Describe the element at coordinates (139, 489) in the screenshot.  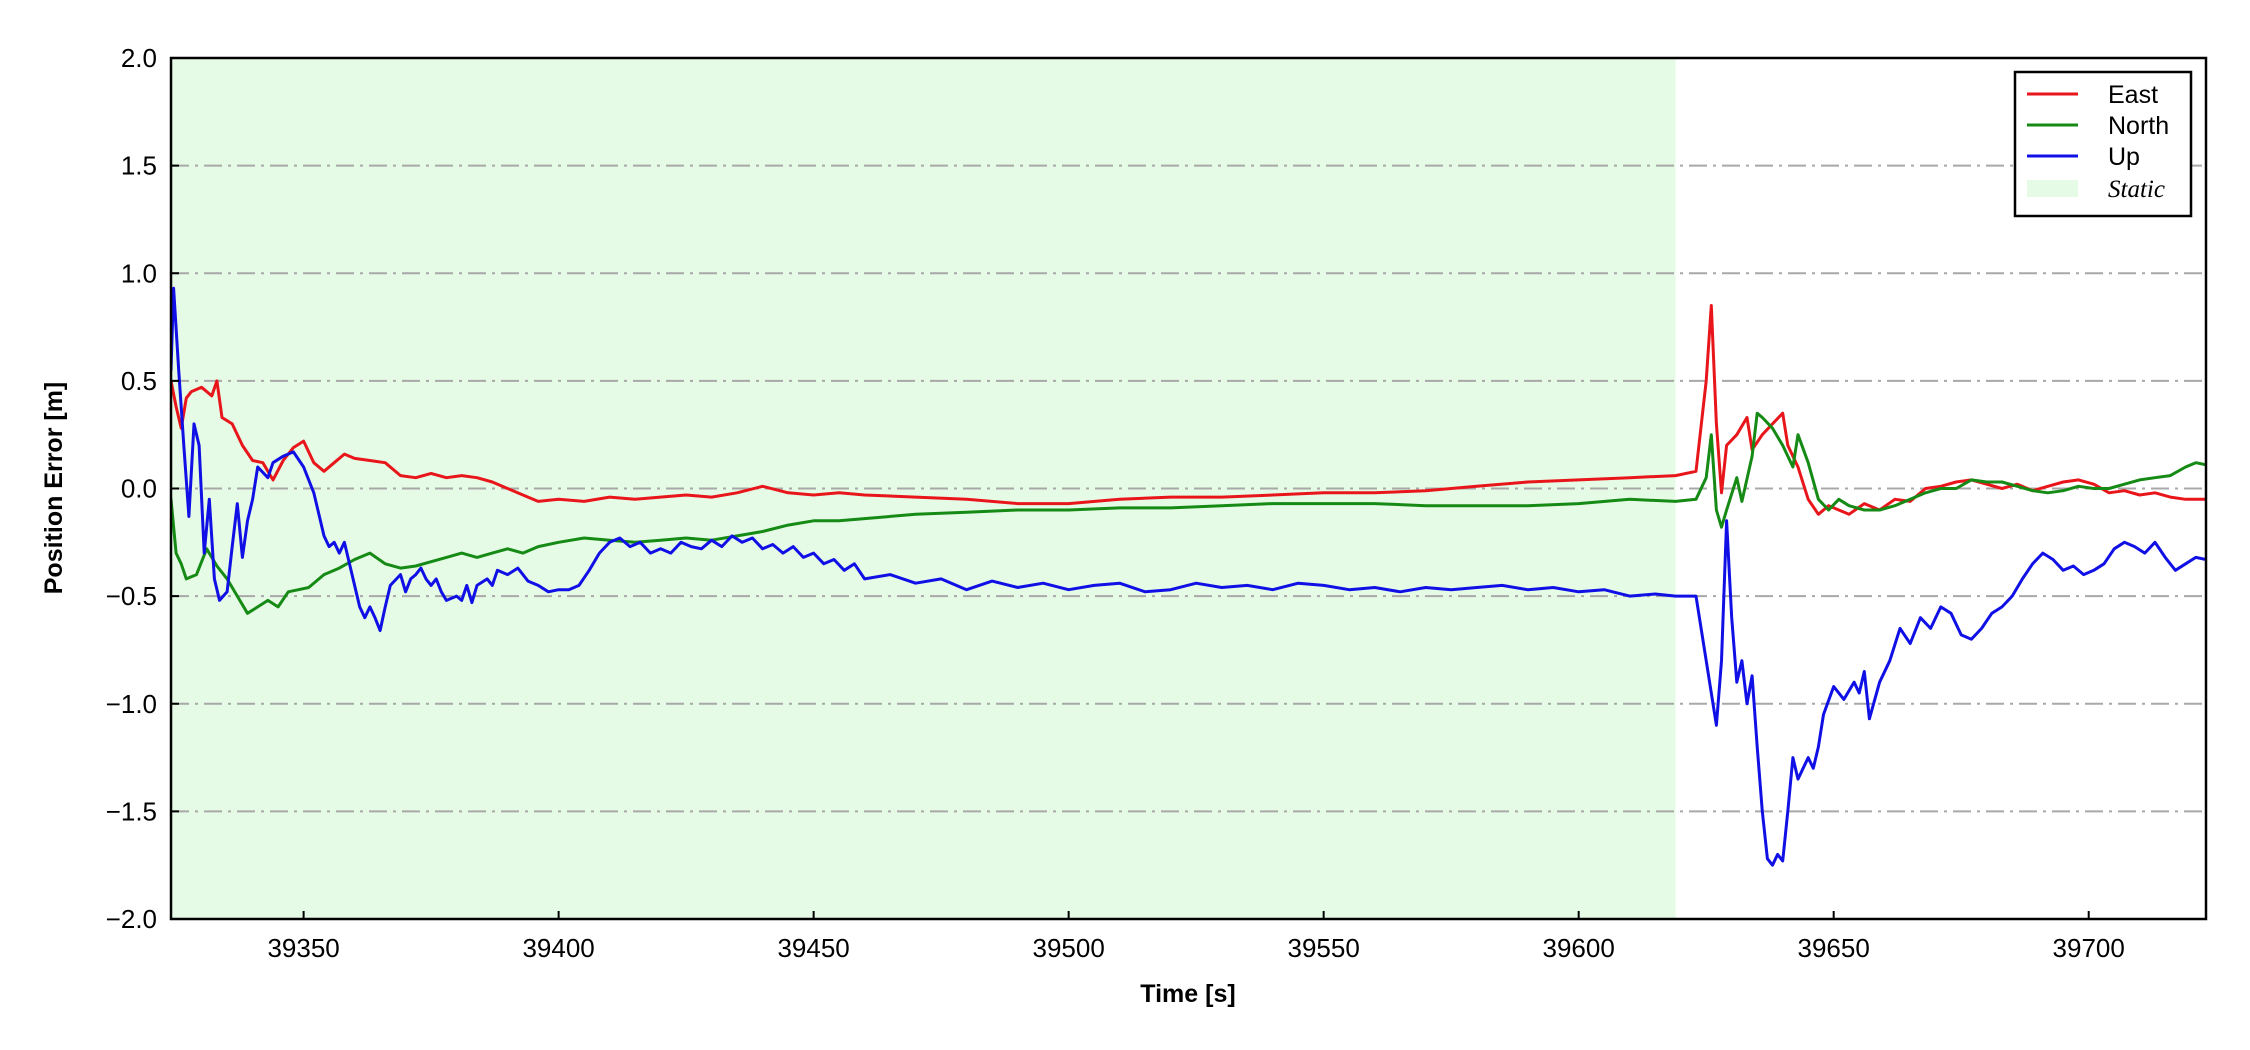
I see `y-tick-label: 0.0` at that location.